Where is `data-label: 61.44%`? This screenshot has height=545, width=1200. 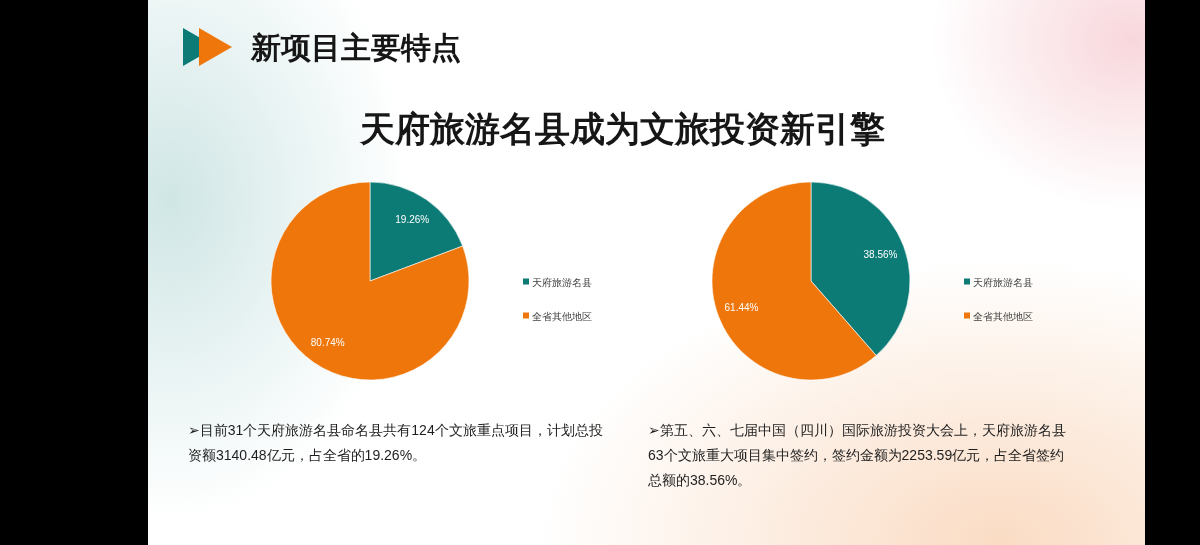 data-label: 61.44% is located at coordinates (741, 307).